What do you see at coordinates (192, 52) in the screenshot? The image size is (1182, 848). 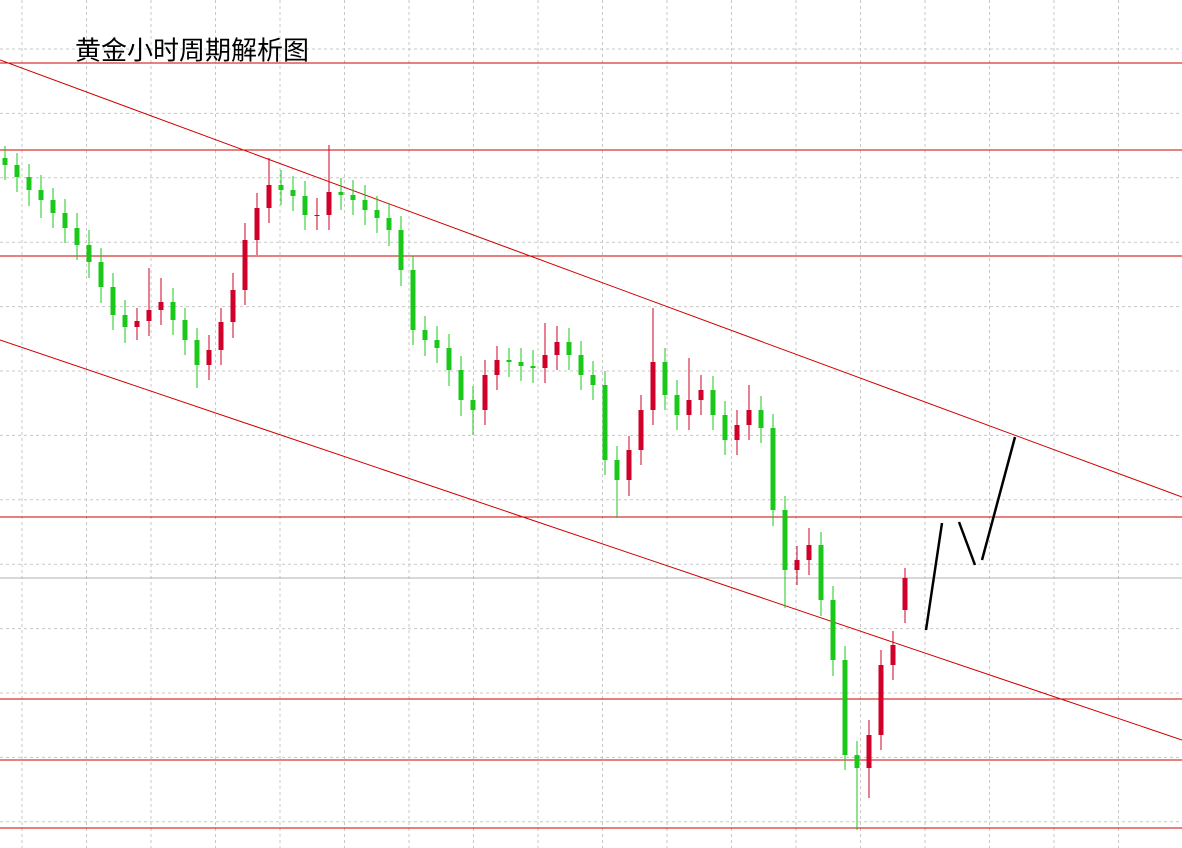 I see `chart-title: 黄金小时周期解析图` at bounding box center [192, 52].